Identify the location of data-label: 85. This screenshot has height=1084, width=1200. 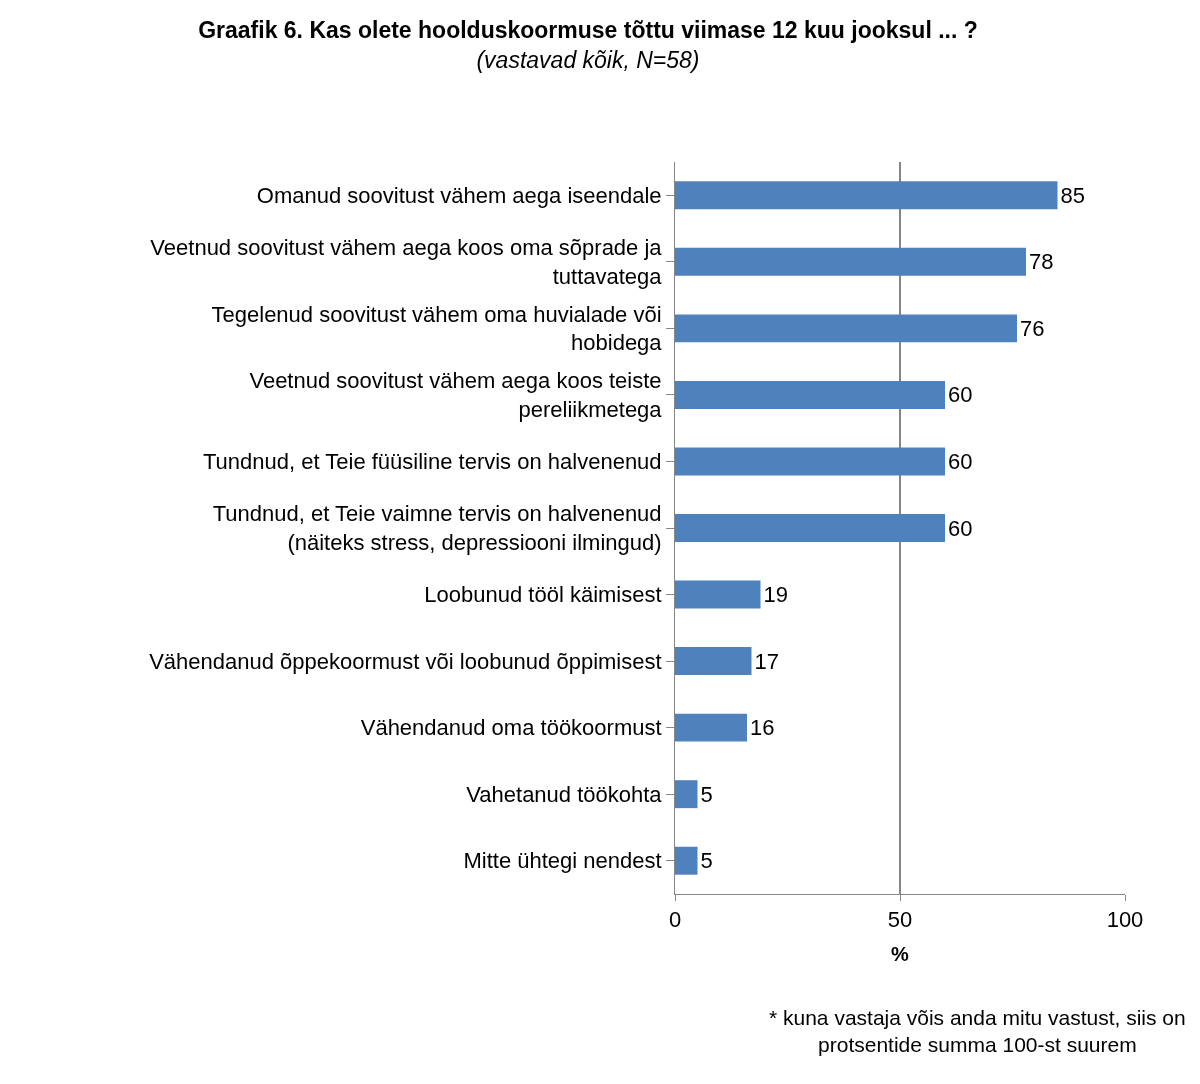
(1072, 195).